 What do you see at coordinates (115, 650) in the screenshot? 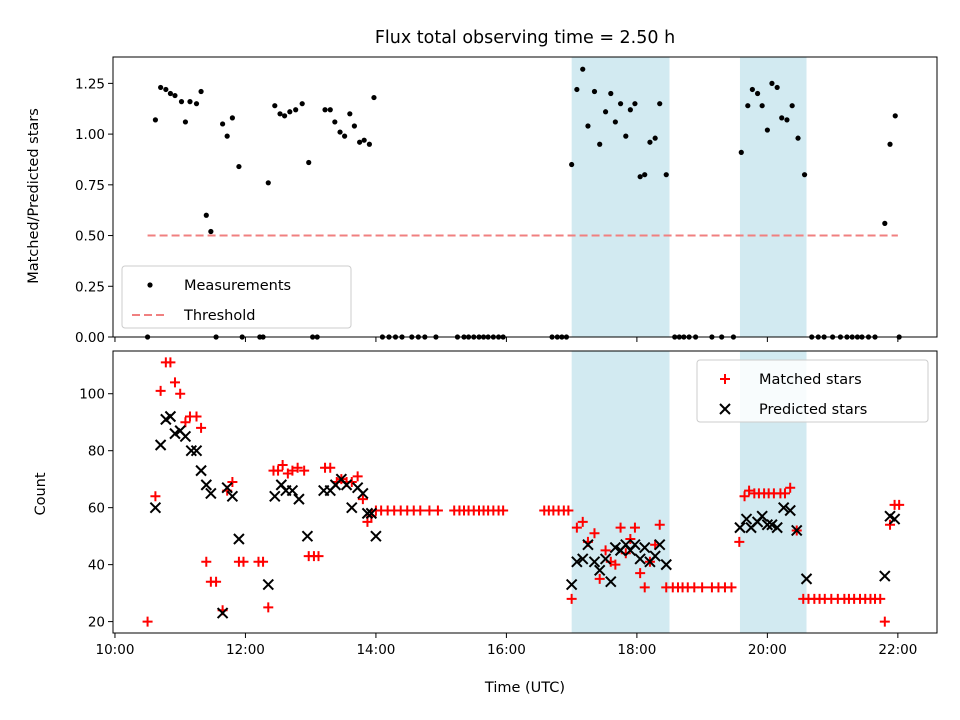
I see `x-tick-label: 10:00` at bounding box center [115, 650].